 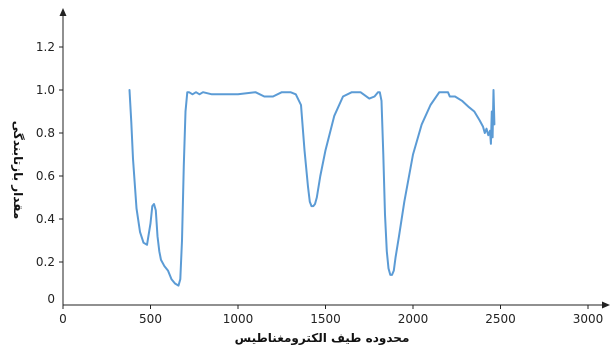 I want to click on y-tick-label: 1.2, so click(x=45, y=47).